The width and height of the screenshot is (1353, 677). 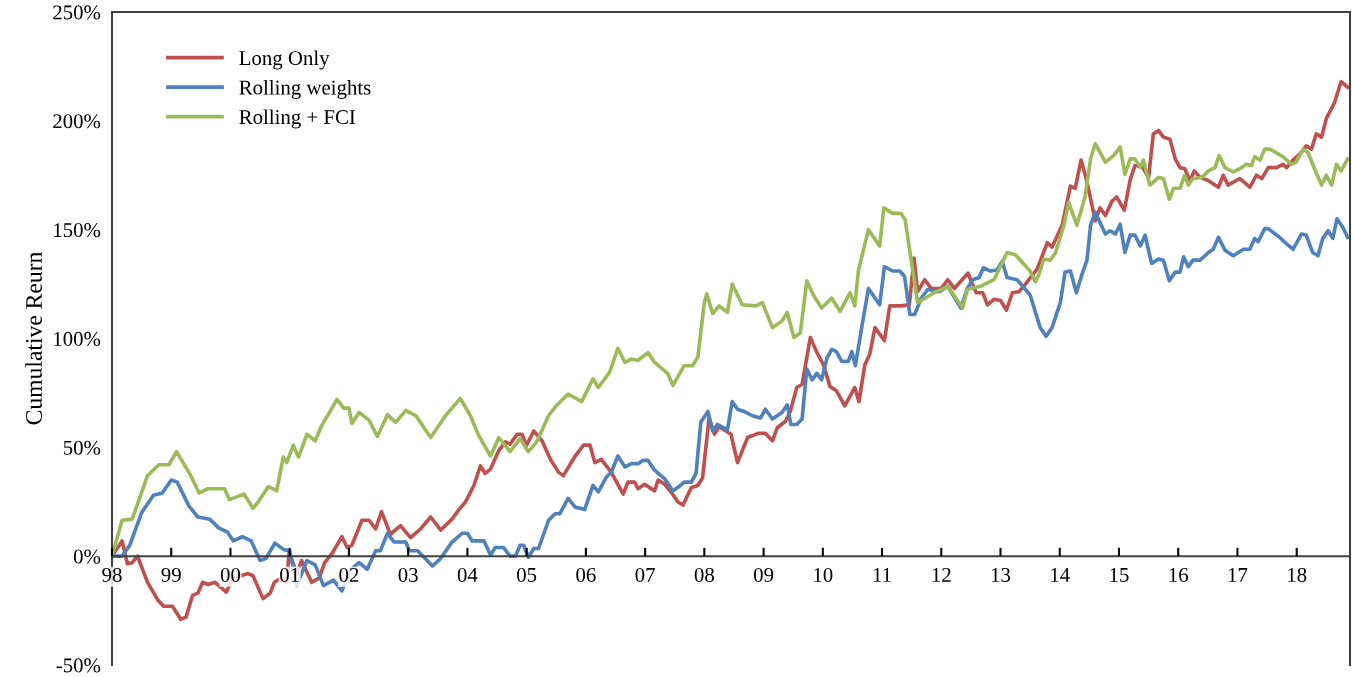 I want to click on x-tick-label: 06, so click(x=586, y=574).